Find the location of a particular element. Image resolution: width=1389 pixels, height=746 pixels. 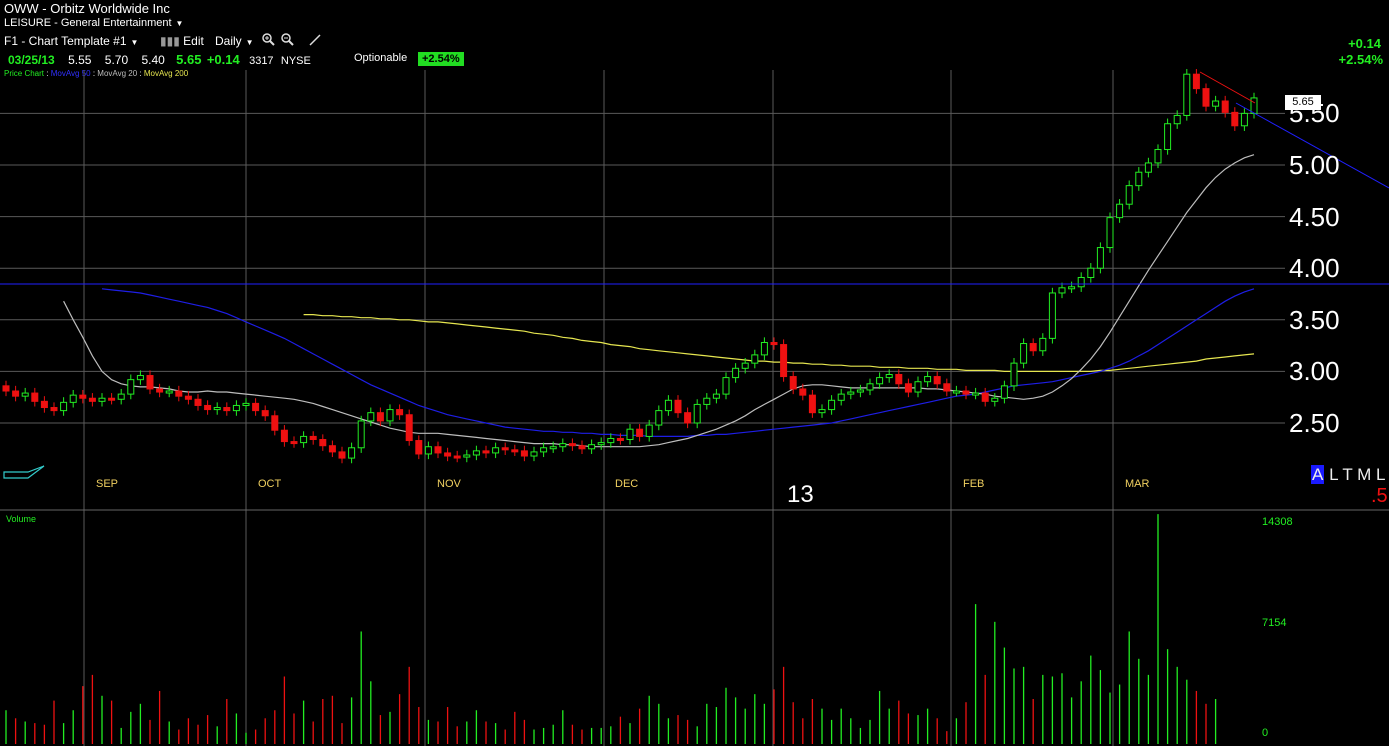

trend-line is located at coordinates (1312, 145).